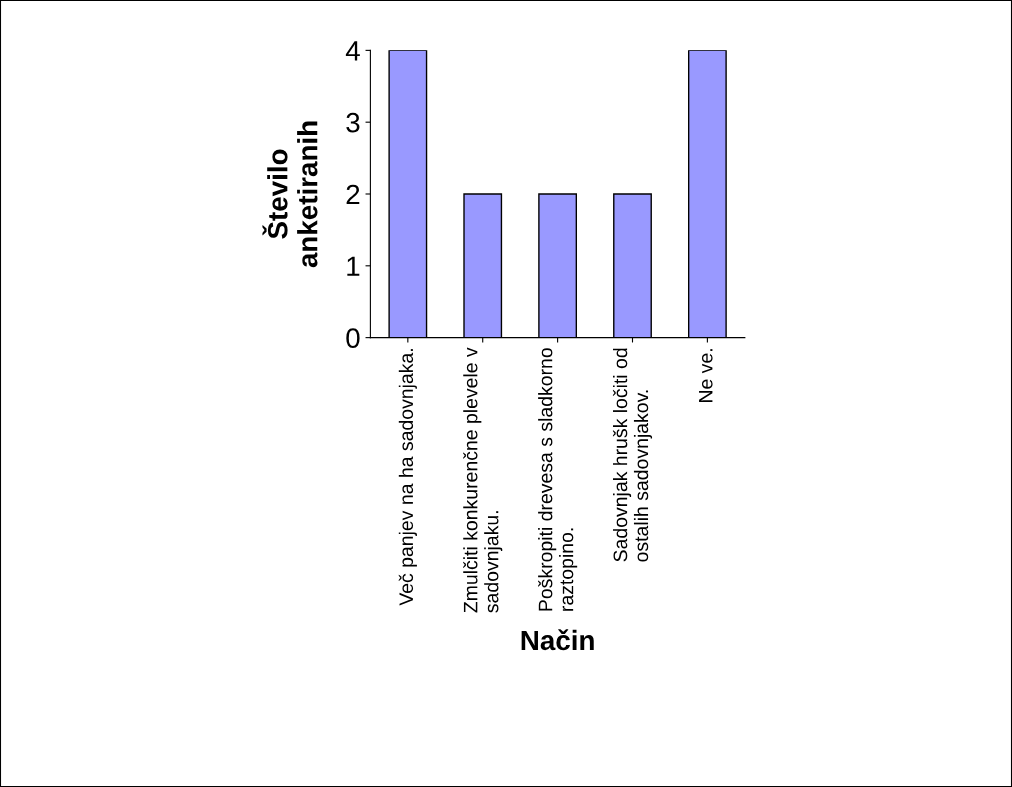 The width and height of the screenshot is (1012, 787). What do you see at coordinates (353, 122) in the screenshot?
I see `y-tick-label: 3` at bounding box center [353, 122].